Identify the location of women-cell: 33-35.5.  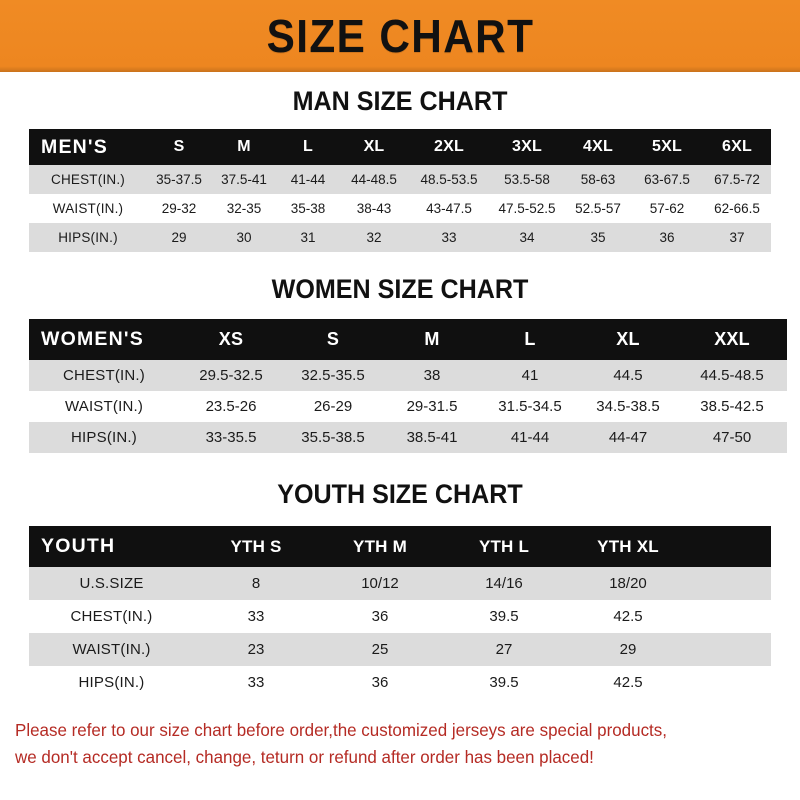
(231, 437).